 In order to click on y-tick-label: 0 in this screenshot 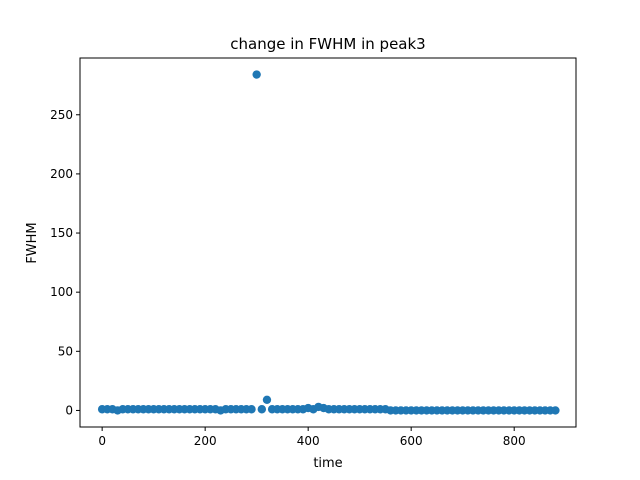, I will do `click(69, 410)`.